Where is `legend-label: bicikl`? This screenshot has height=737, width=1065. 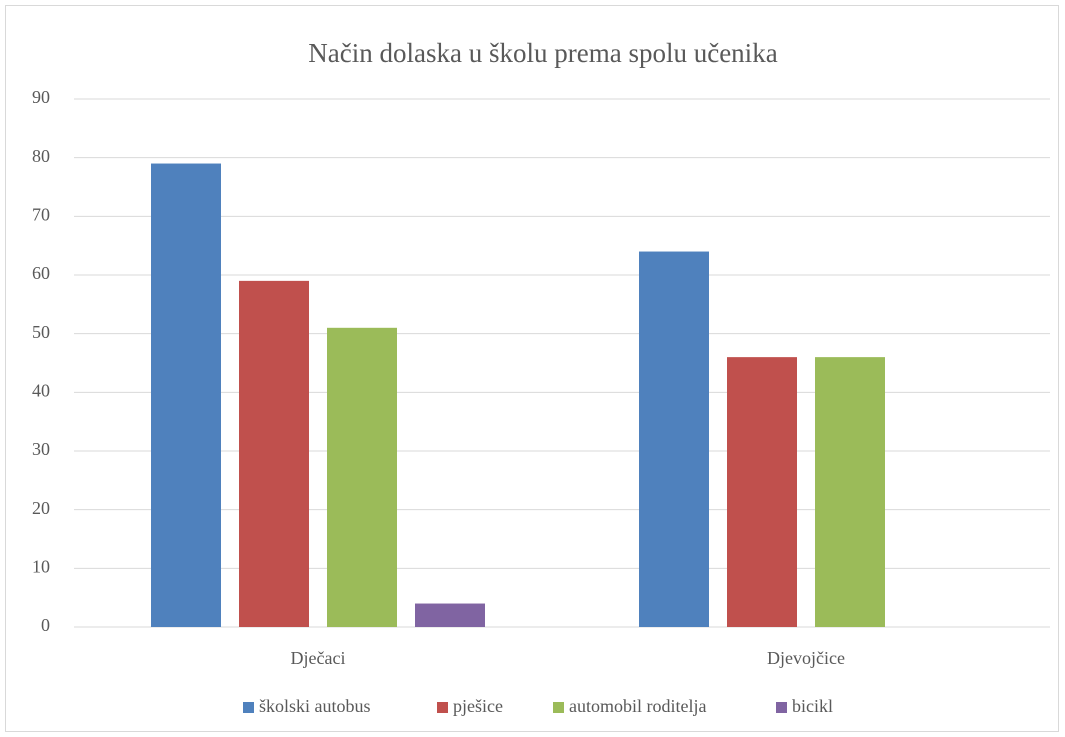 legend-label: bicikl is located at coordinates (812, 706).